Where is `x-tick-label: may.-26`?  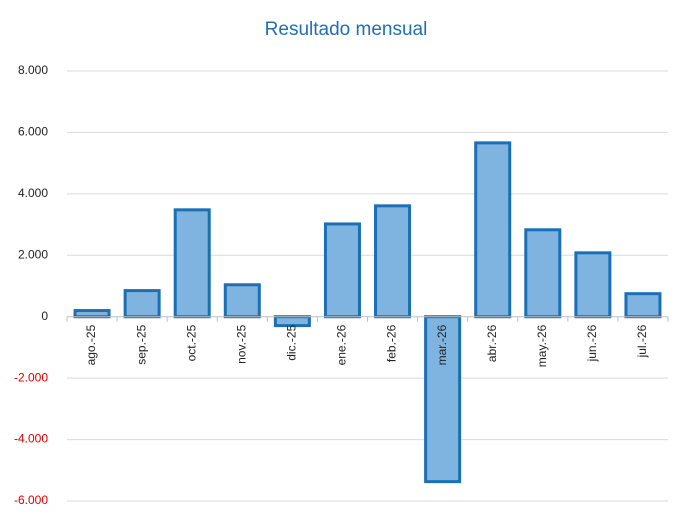
x-tick-label: may.-26 is located at coordinates (542, 345).